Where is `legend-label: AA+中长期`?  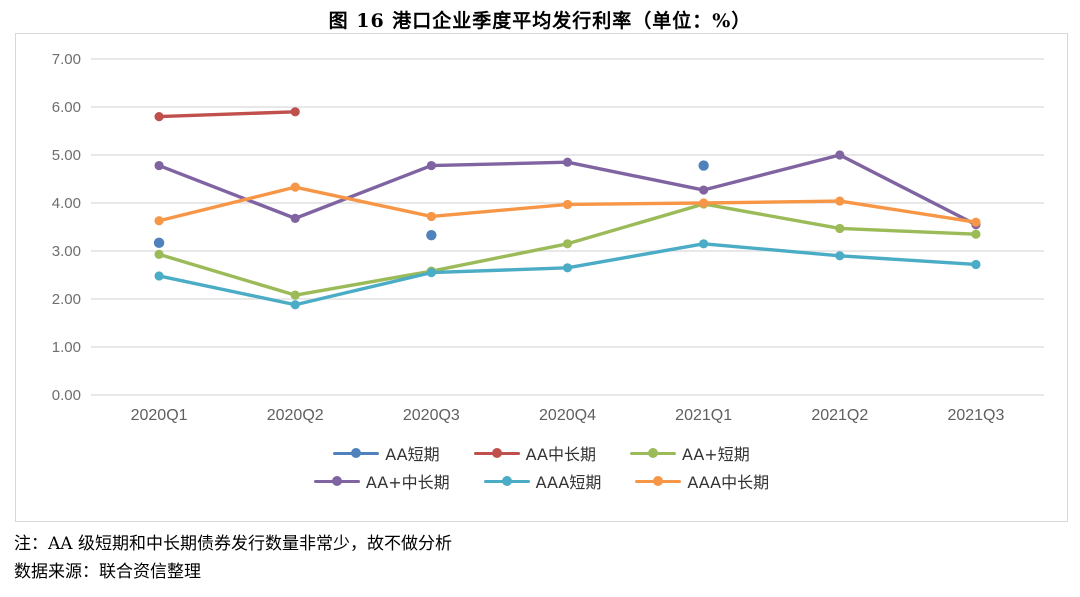 legend-label: AA+中长期 is located at coordinates (407, 482).